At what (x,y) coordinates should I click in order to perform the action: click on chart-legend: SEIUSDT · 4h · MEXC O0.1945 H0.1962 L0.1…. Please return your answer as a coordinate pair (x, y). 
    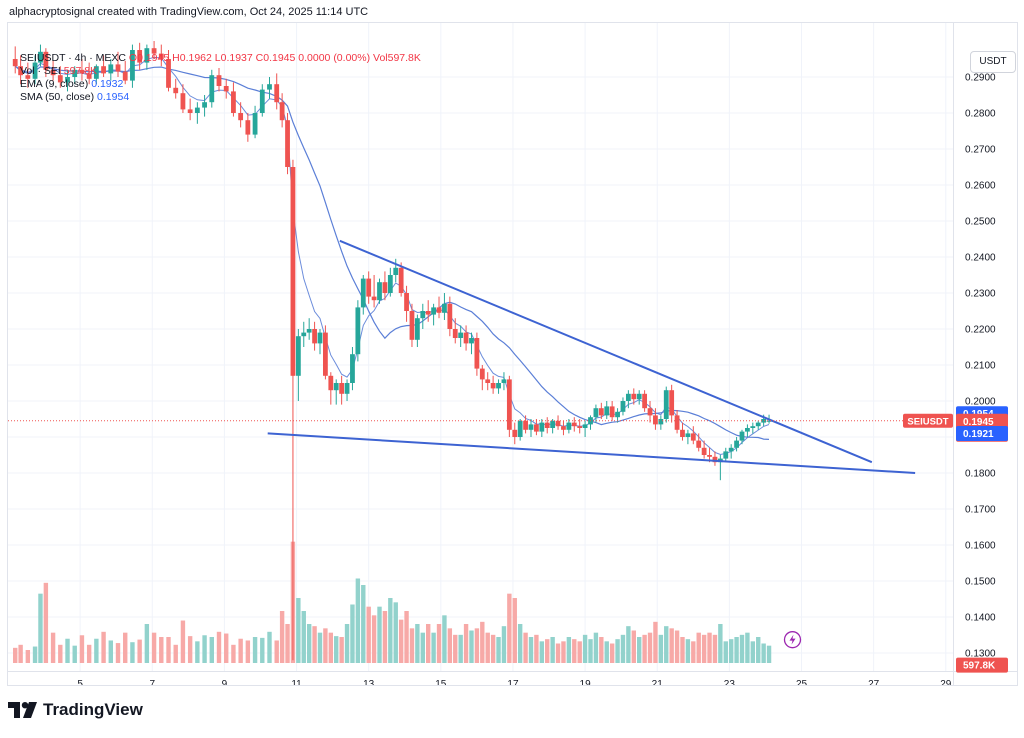
    Looking at the image, I should click on (220, 78).